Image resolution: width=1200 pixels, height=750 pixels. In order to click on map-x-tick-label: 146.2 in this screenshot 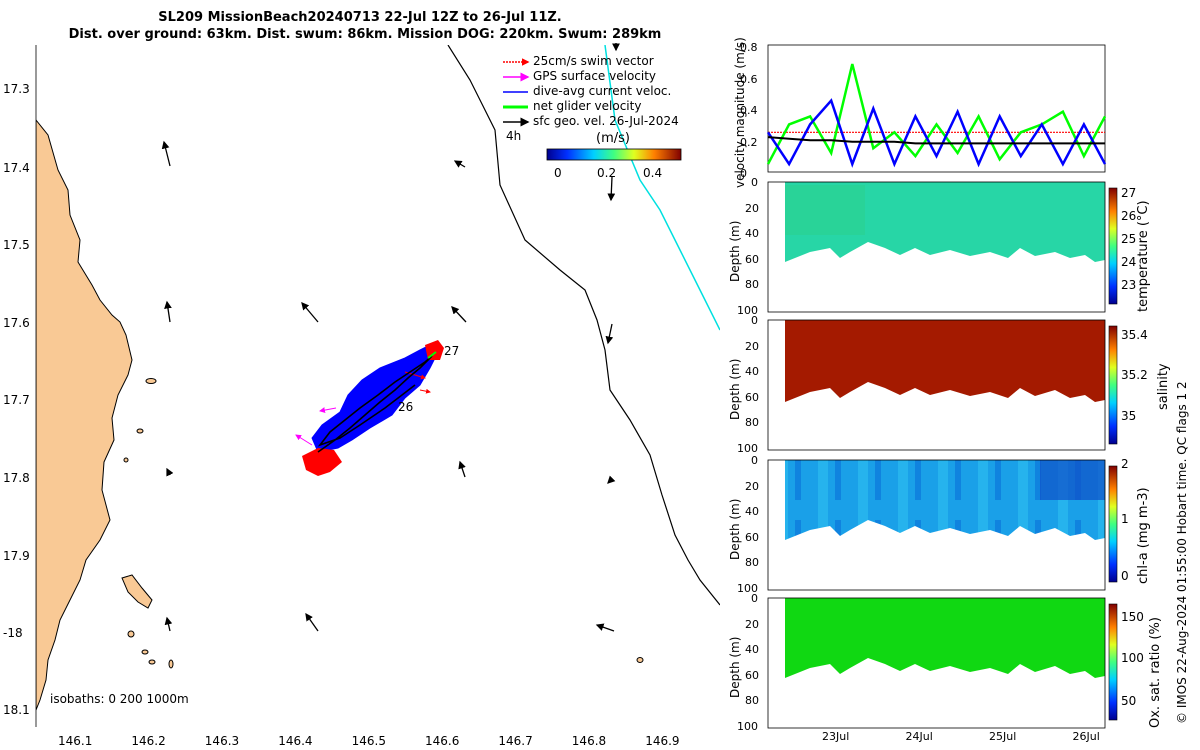, I will do `click(148, 741)`.